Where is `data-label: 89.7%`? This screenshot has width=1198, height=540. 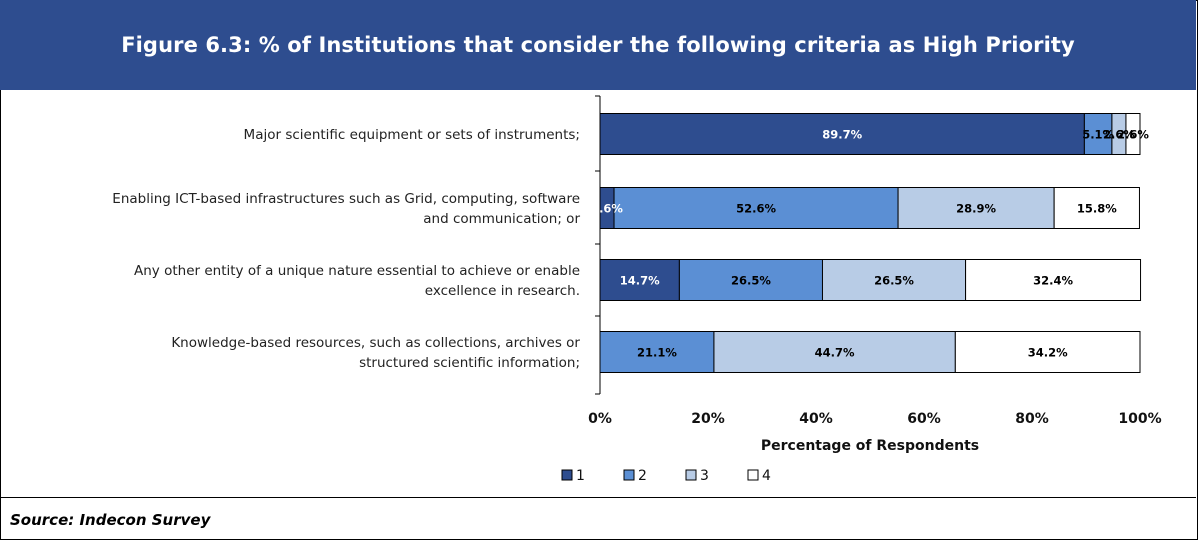
data-label: 89.7% is located at coordinates (842, 135).